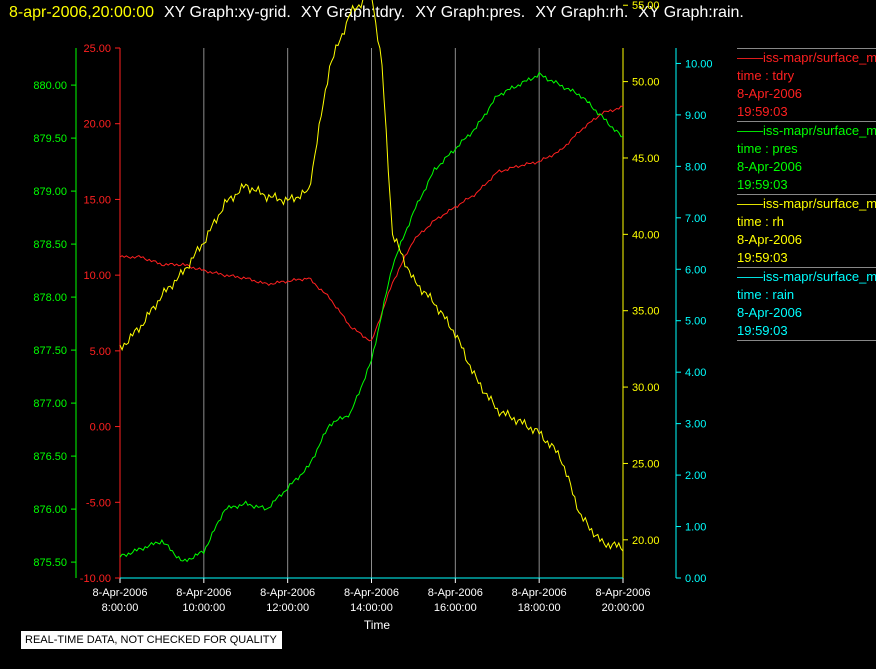  What do you see at coordinates (695, 219) in the screenshot?
I see `rain-tick-label: 7.00` at bounding box center [695, 219].